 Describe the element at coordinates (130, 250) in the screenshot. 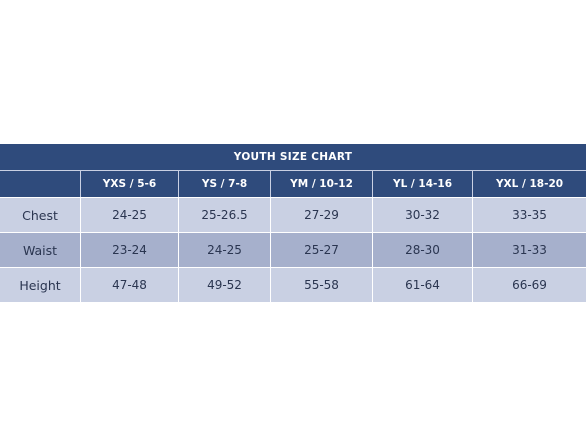

I see `table-cell: 23-24` at that location.